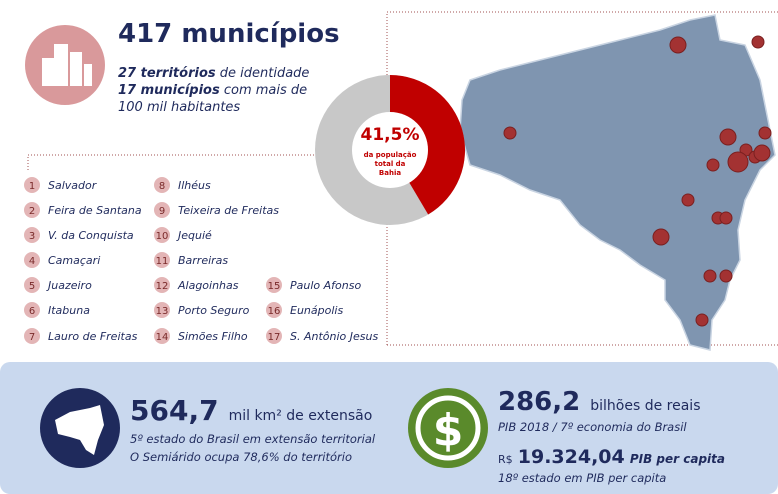 The width and height of the screenshot is (778, 494). I want to click on list-frame, so click(173, 162).